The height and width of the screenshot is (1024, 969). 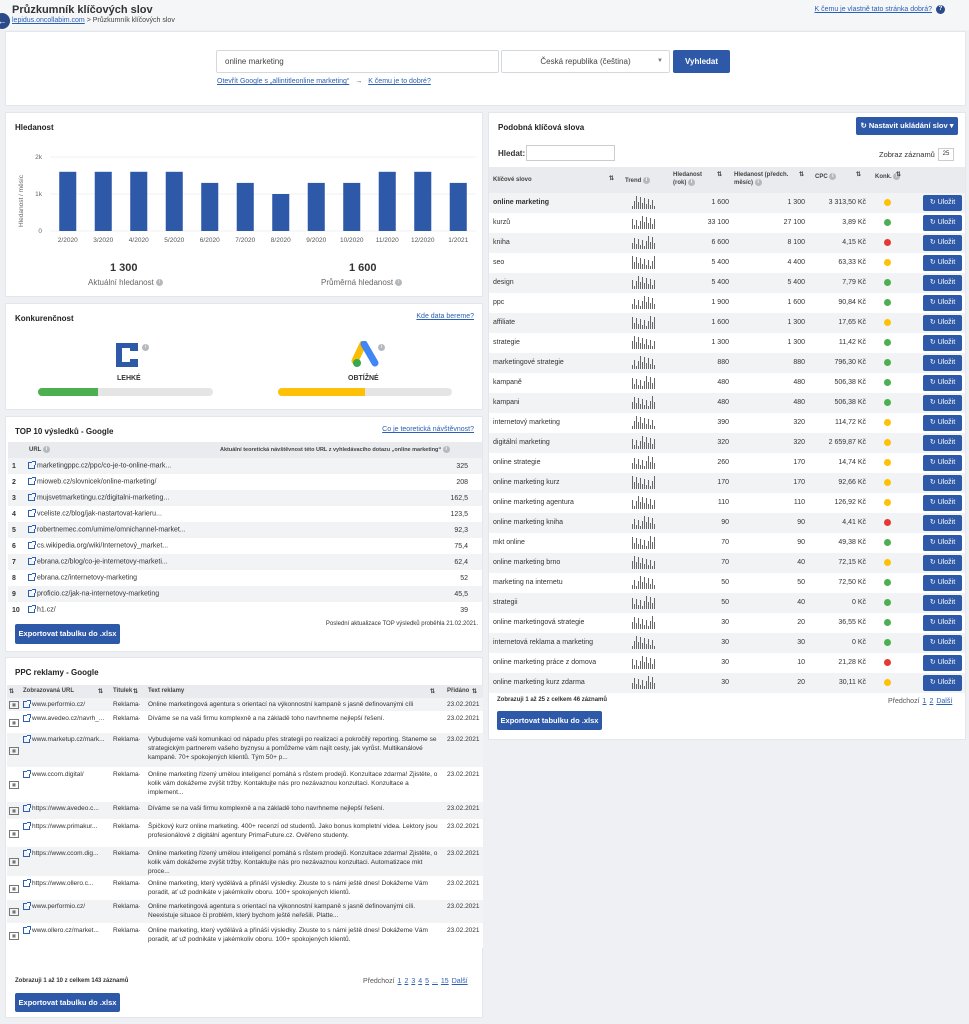 What do you see at coordinates (873, 9) in the screenshot?
I see `help-link: K čemu je vlastně tato stránka dobrá?` at bounding box center [873, 9].